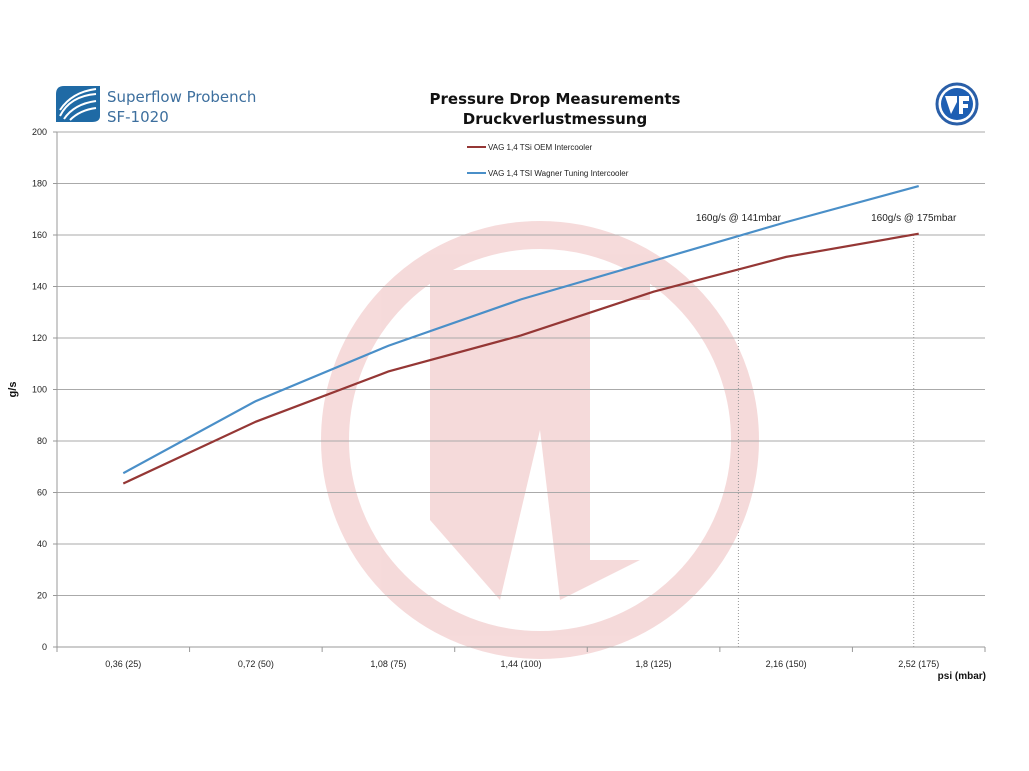  What do you see at coordinates (42, 596) in the screenshot?
I see `y-tick-label: 20` at bounding box center [42, 596].